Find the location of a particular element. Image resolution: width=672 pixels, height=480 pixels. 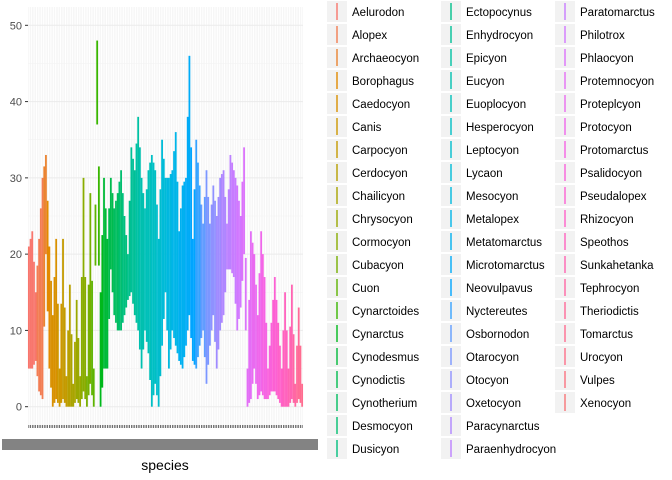

legend-label: Cynarctoides is located at coordinates (385, 312).